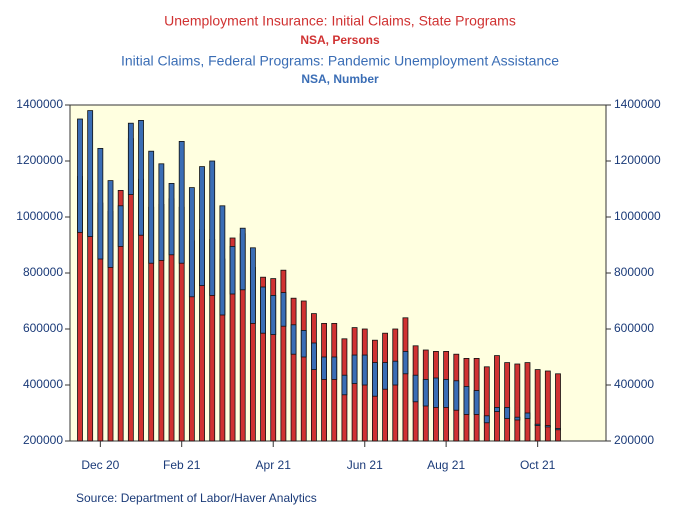  Describe the element at coordinates (637, 160) in the screenshot. I see `y2-tick-label: 1200000` at that location.